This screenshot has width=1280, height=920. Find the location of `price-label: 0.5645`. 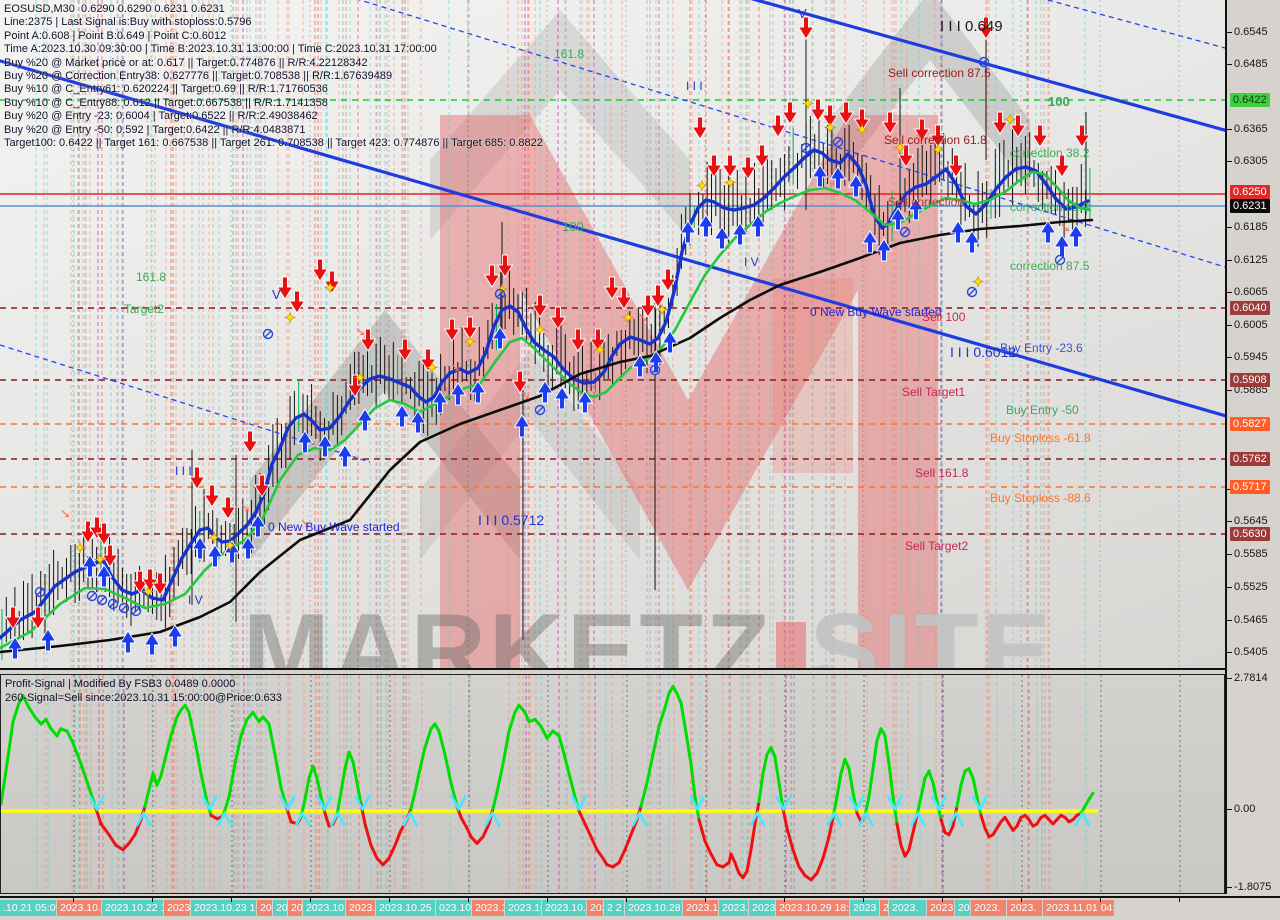

price-label: 0.5645 is located at coordinates (1247, 521).